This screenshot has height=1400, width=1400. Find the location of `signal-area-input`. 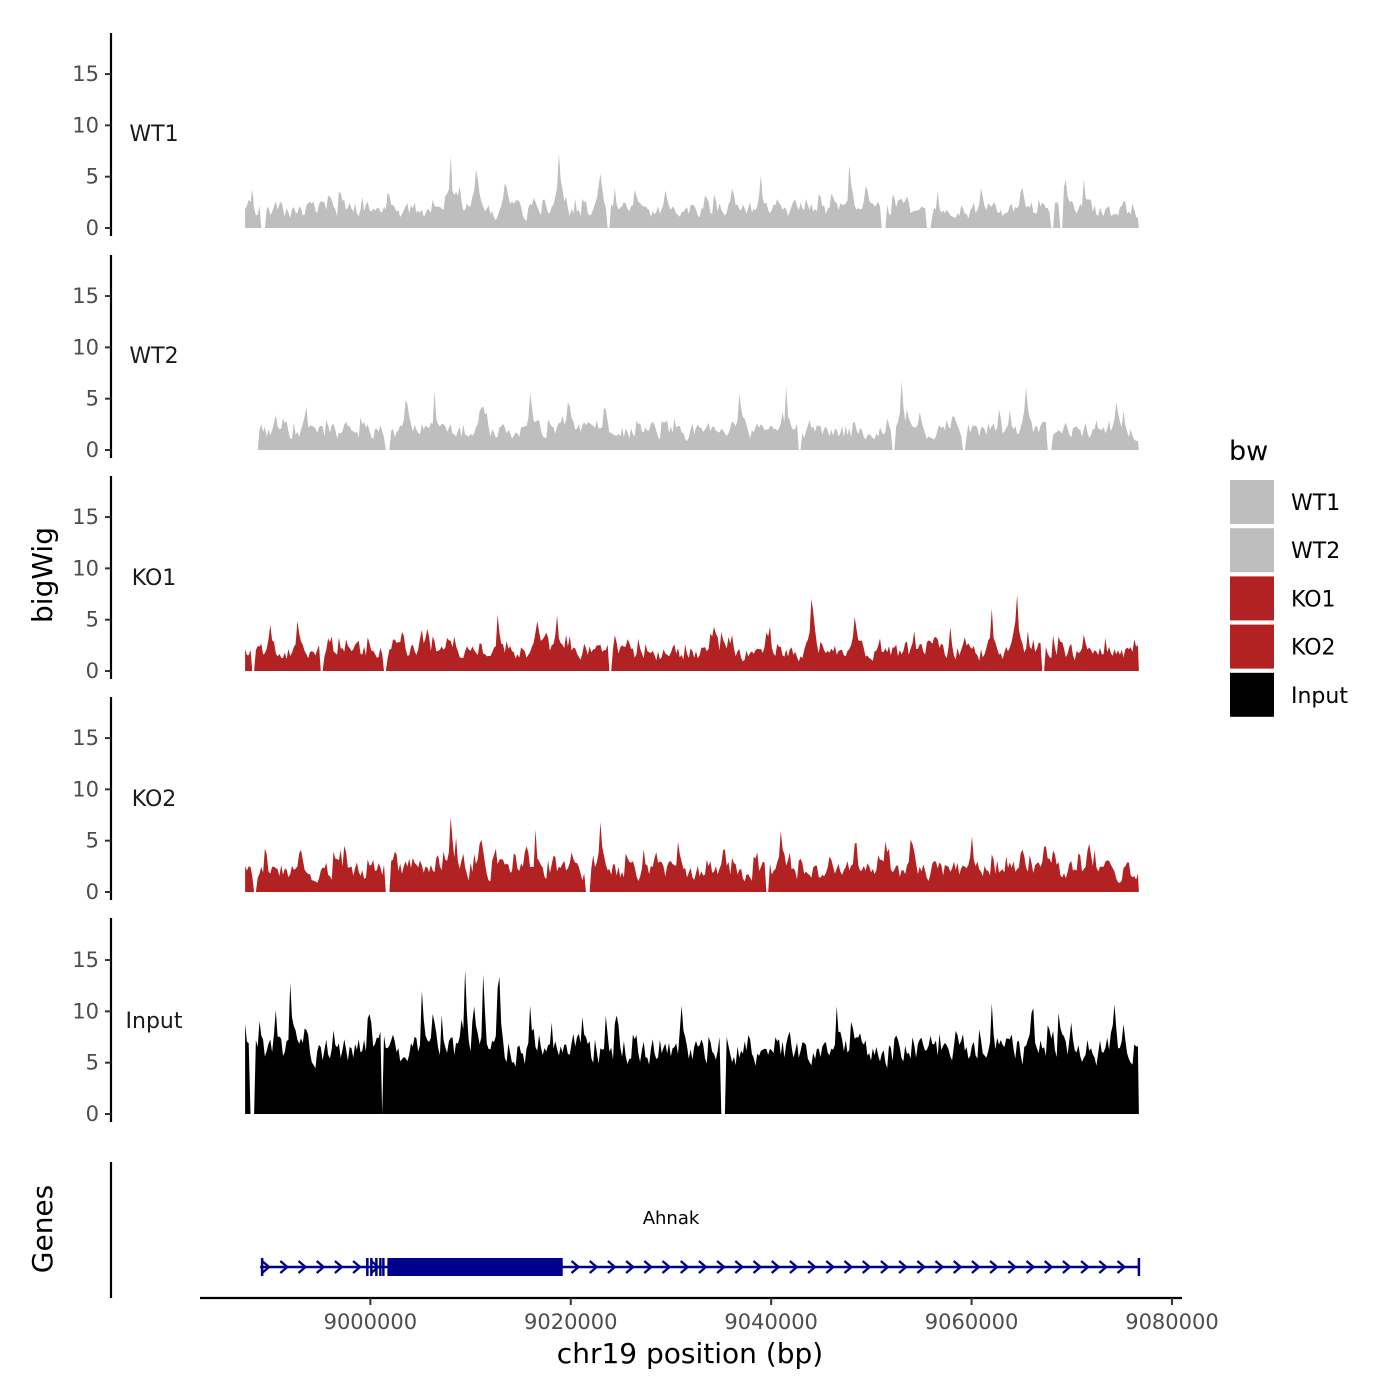

signal-area-input is located at coordinates (692, 1042).